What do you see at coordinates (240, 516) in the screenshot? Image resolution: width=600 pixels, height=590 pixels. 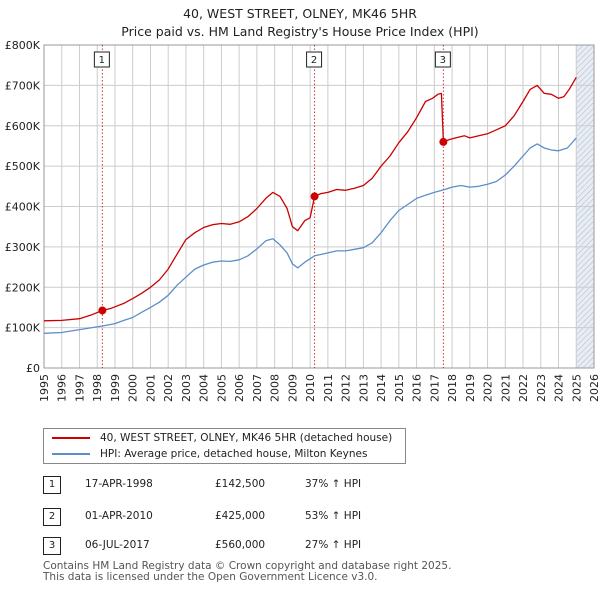 I see `transaction-price: £425,000` at bounding box center [240, 516].